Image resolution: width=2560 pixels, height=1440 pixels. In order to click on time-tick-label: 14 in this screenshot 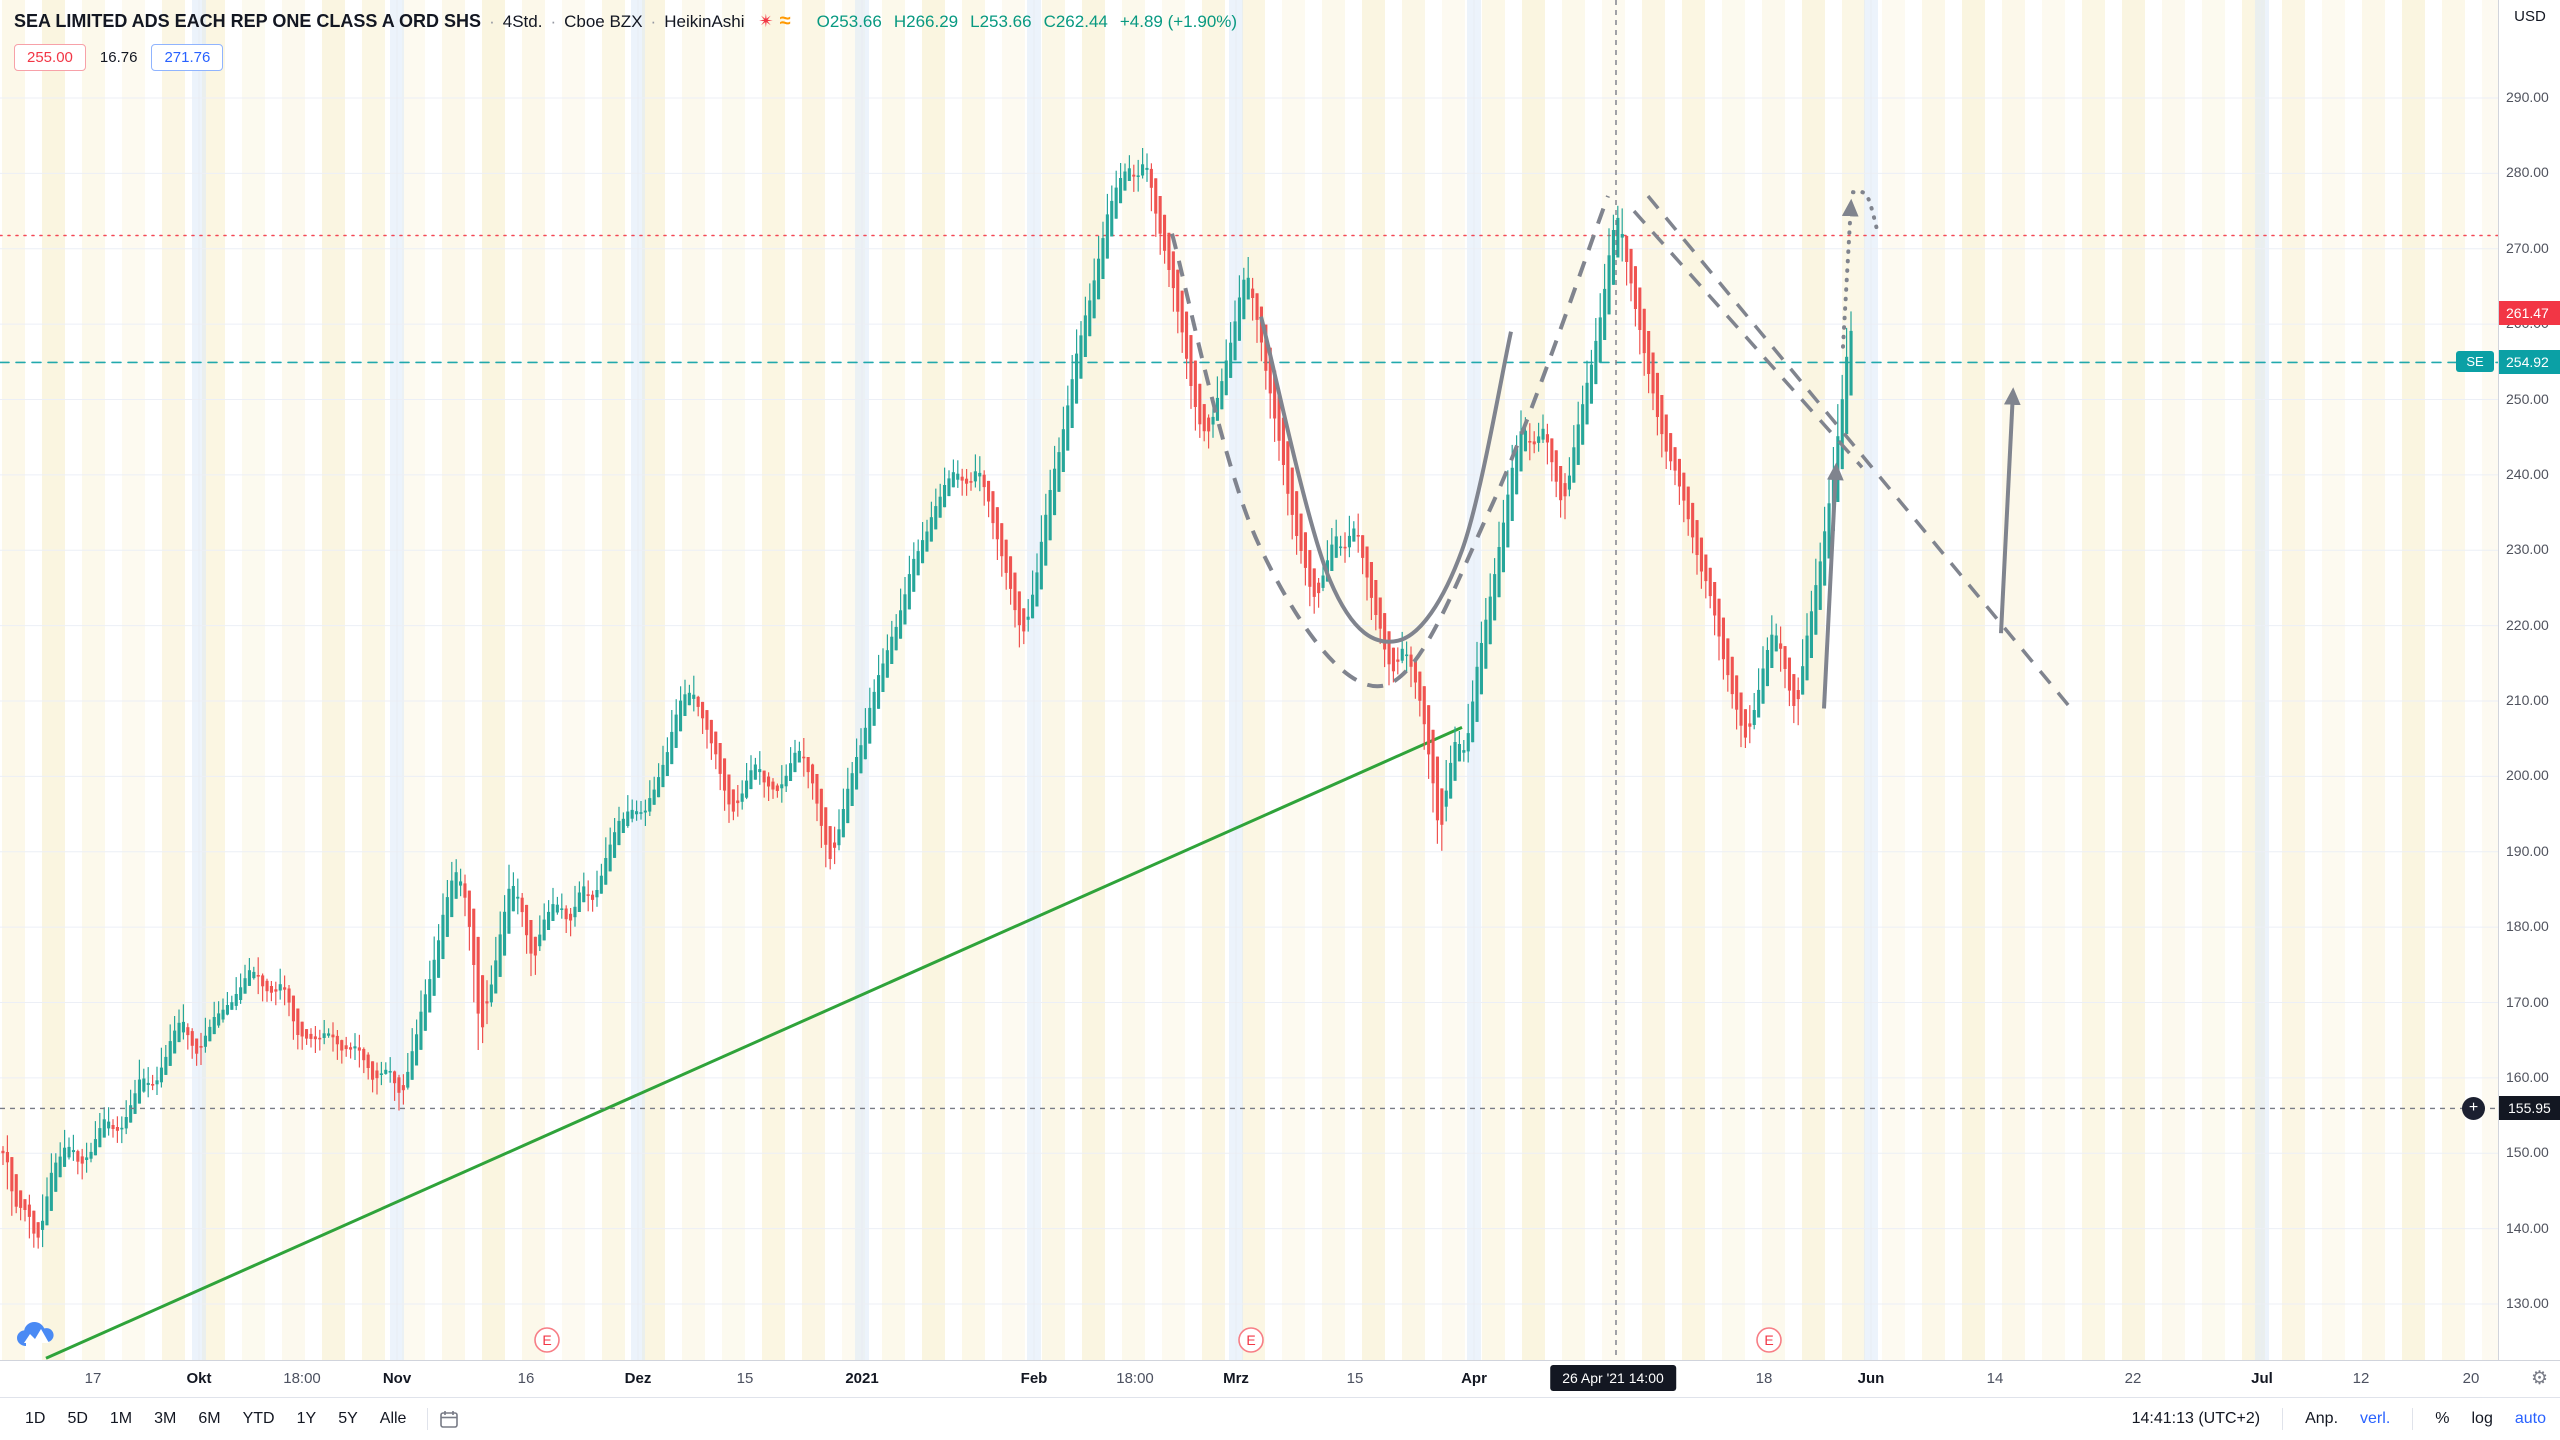, I will do `click(1995, 1378)`.